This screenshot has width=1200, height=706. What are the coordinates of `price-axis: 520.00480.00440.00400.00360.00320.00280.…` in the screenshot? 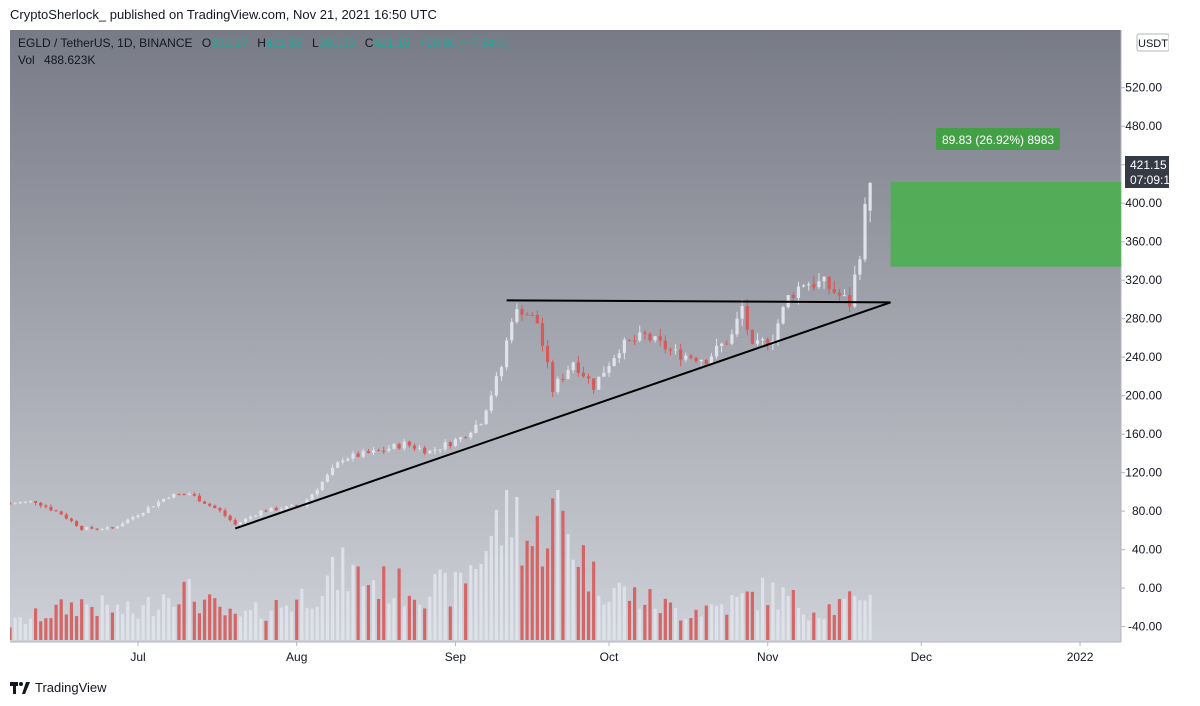 It's located at (1141, 357).